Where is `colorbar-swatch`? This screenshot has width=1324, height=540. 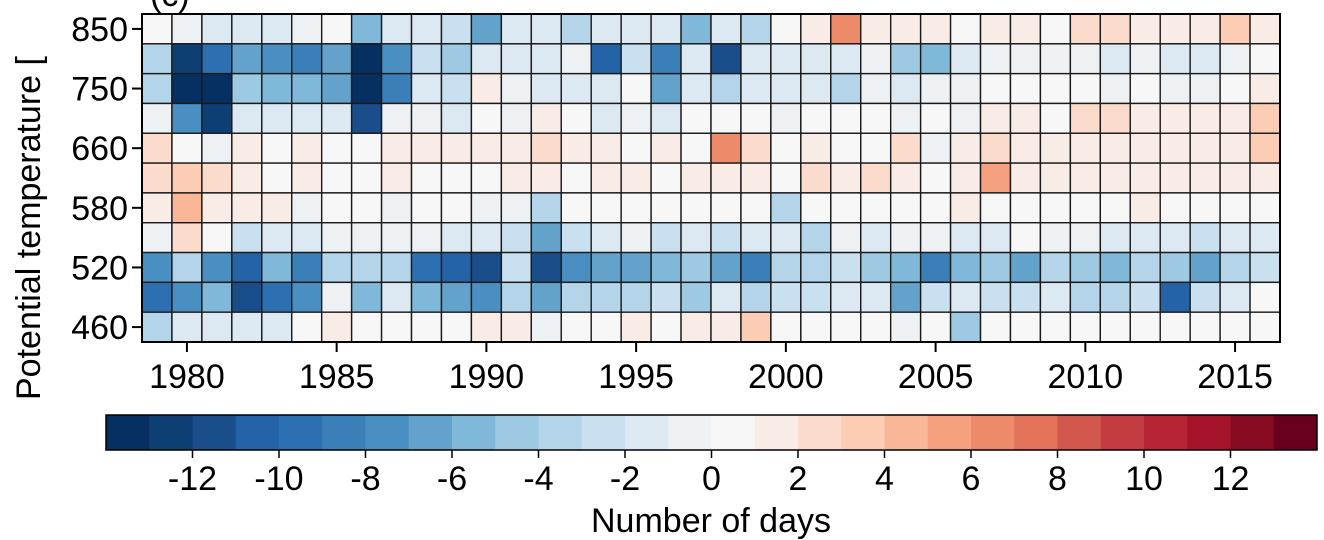 colorbar-swatch is located at coordinates (776, 432).